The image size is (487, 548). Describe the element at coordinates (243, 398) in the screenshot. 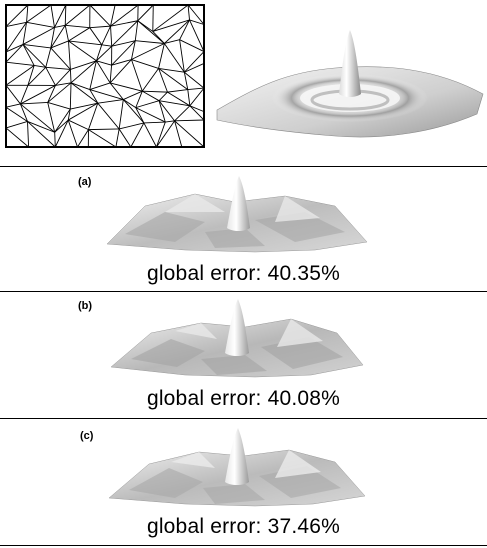

I see `global-error-caption: global error: 40.08%` at that location.